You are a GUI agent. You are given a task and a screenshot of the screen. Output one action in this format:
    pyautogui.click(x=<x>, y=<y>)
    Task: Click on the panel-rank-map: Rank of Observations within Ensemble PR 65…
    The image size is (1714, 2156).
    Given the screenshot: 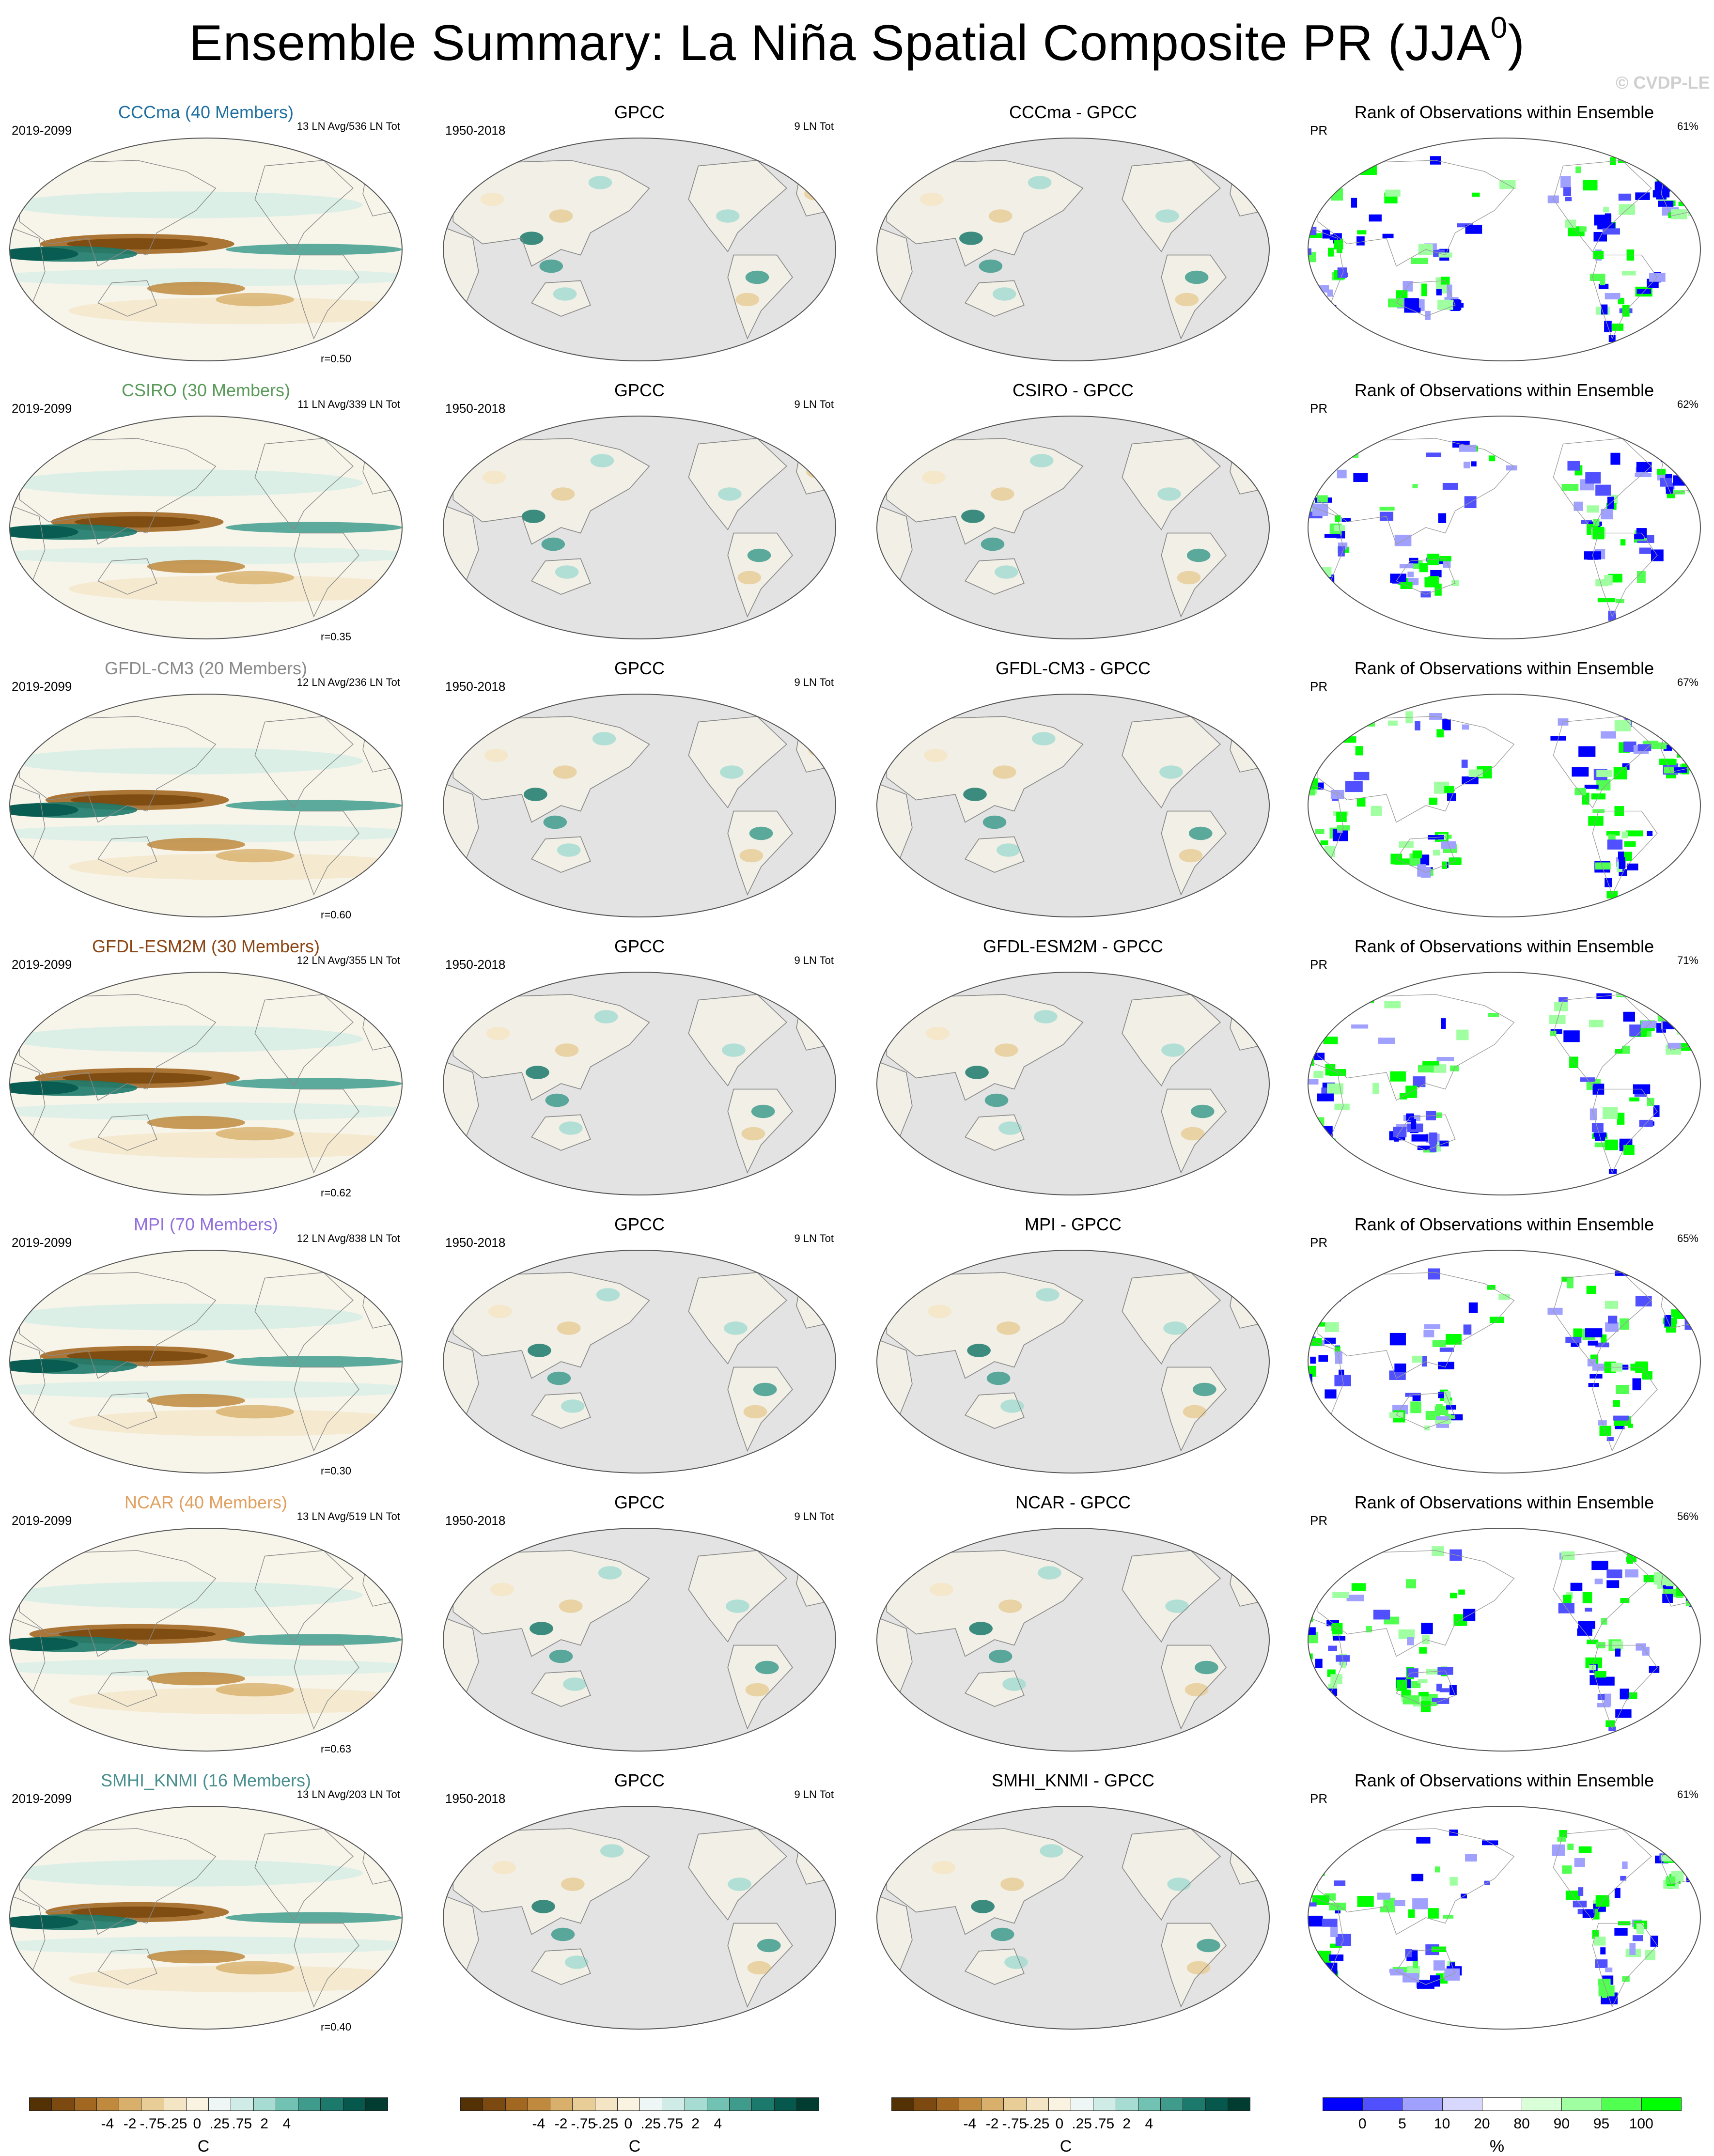 What is the action you would take?
    pyautogui.click(x=1504, y=1349)
    